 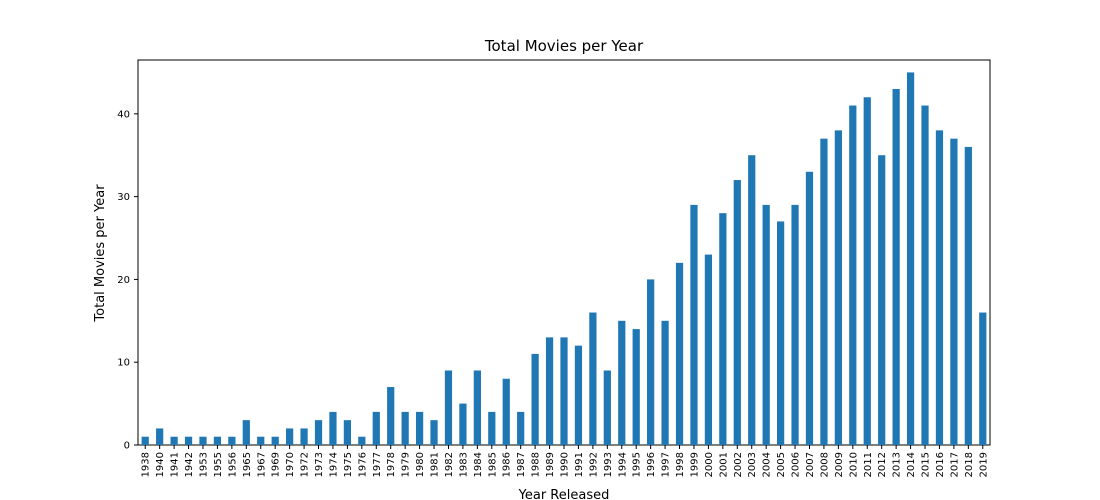 I want to click on x-tick-label: 2014, so click(x=911, y=464).